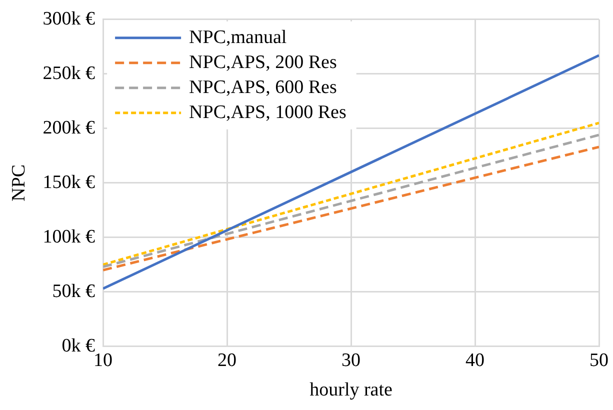  Describe the element at coordinates (599, 360) in the screenshot. I see `x-tick-label: 50` at that location.